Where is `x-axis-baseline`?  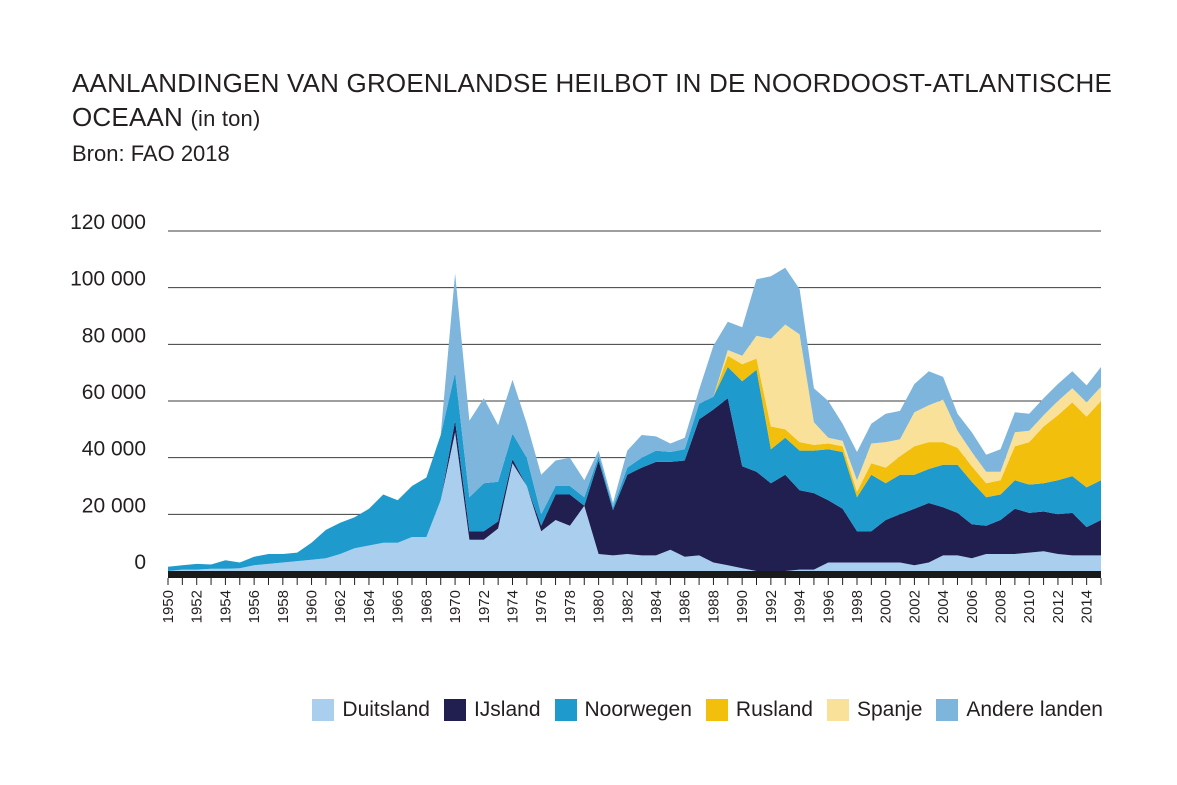
x-axis-baseline is located at coordinates (634, 574).